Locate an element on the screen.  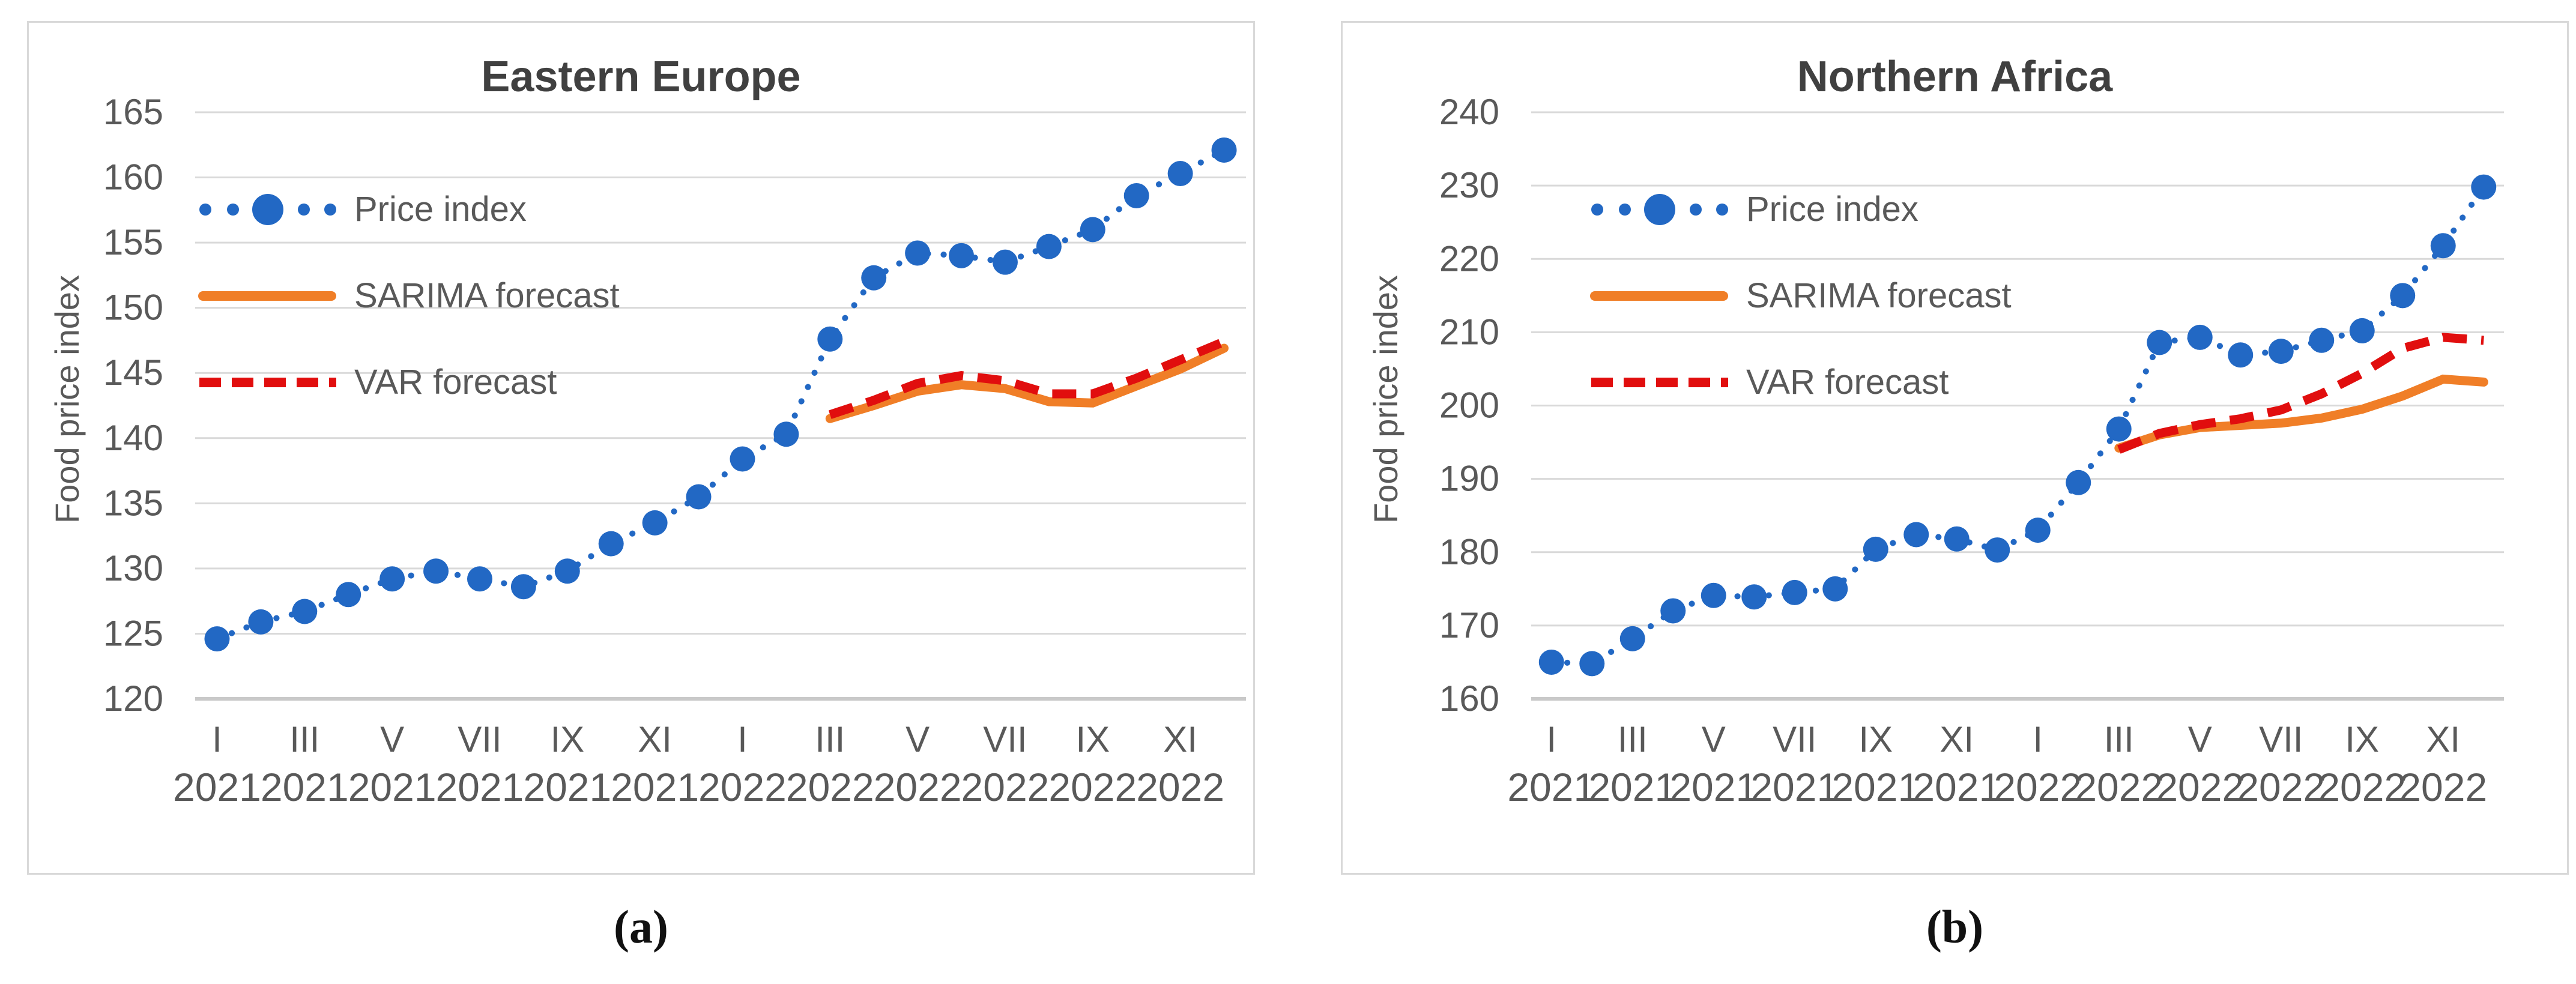
chart-b-legend: Price index SARIMA forecast VAR forecast is located at coordinates (1801, 296).